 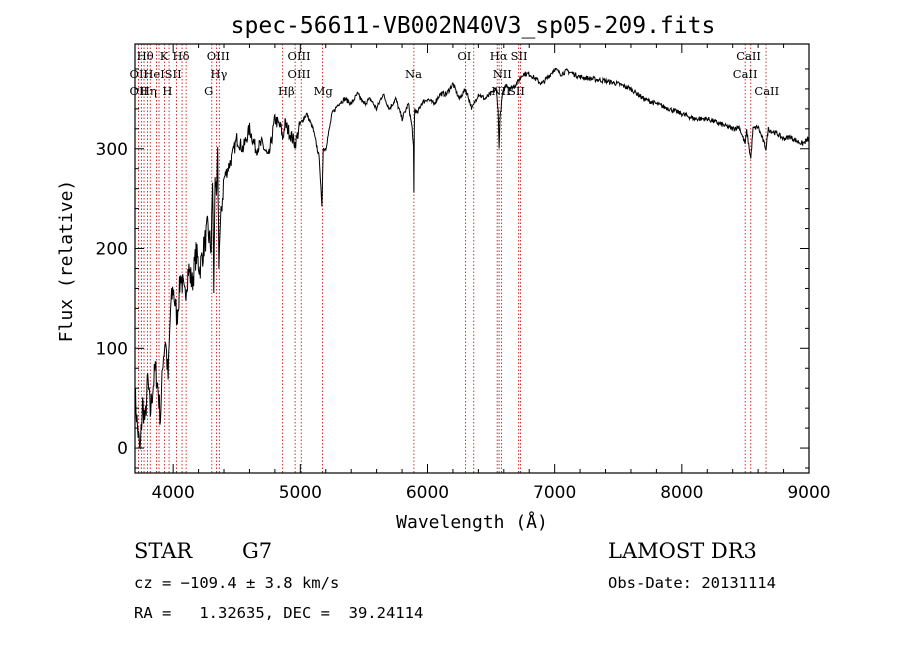 What do you see at coordinates (167, 91) in the screenshot?
I see `line-label: H` at bounding box center [167, 91].